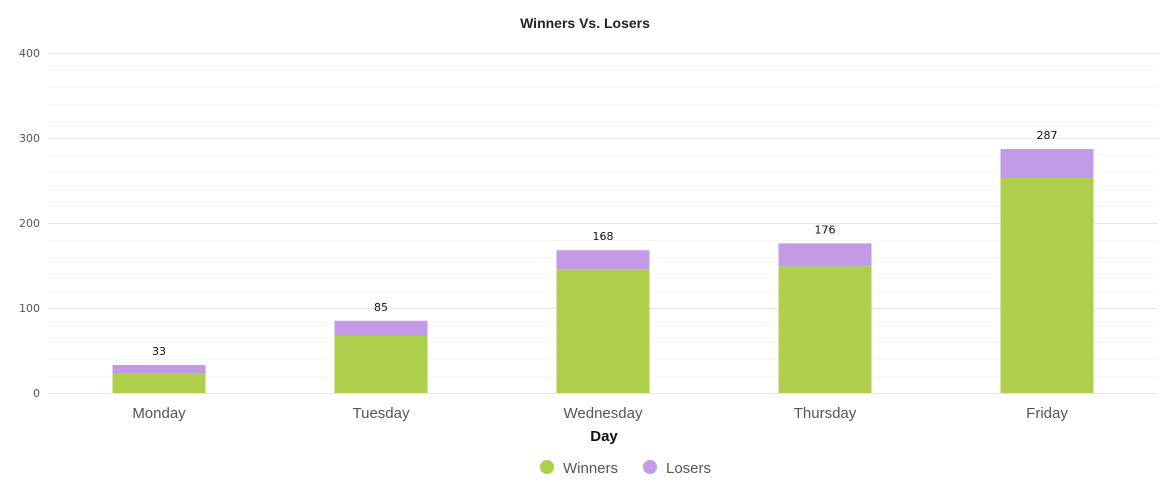 This screenshot has width=1168, height=499. I want to click on y-tick-label: 200, so click(29, 223).